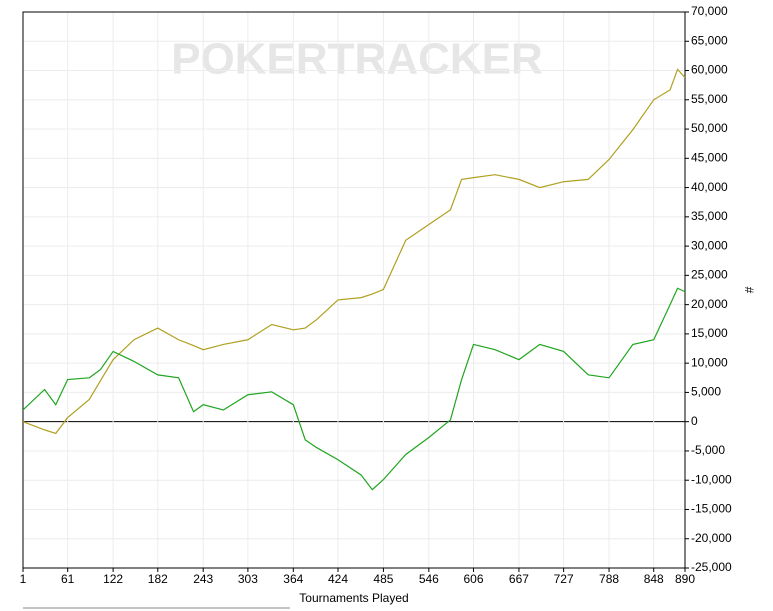 This screenshot has width=773, height=611. Describe the element at coordinates (519, 579) in the screenshot. I see `x-tick-label: 667` at that location.